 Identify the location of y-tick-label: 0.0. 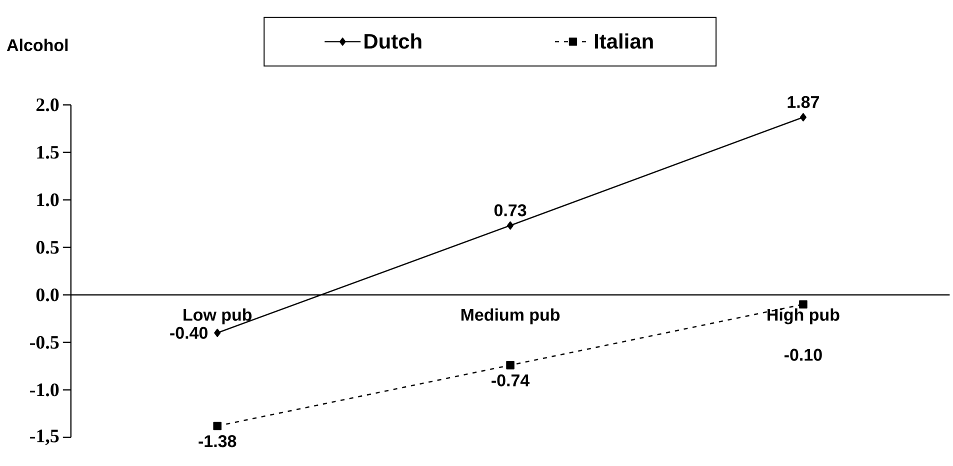
(47, 295).